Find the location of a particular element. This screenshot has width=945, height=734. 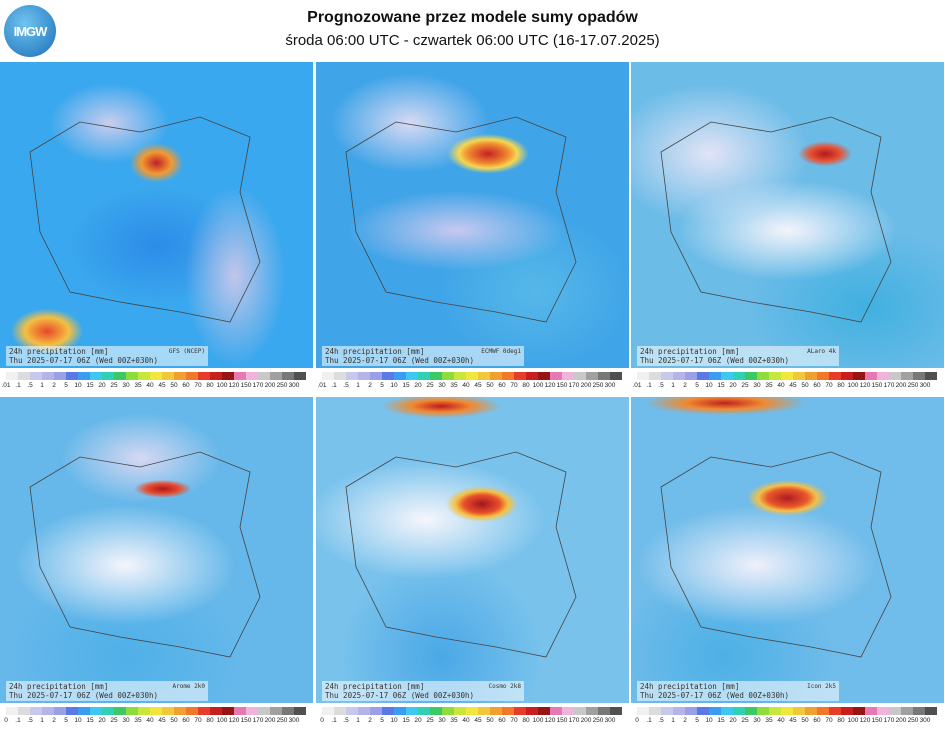

colorbar-label: .1 is located at coordinates (18, 385).